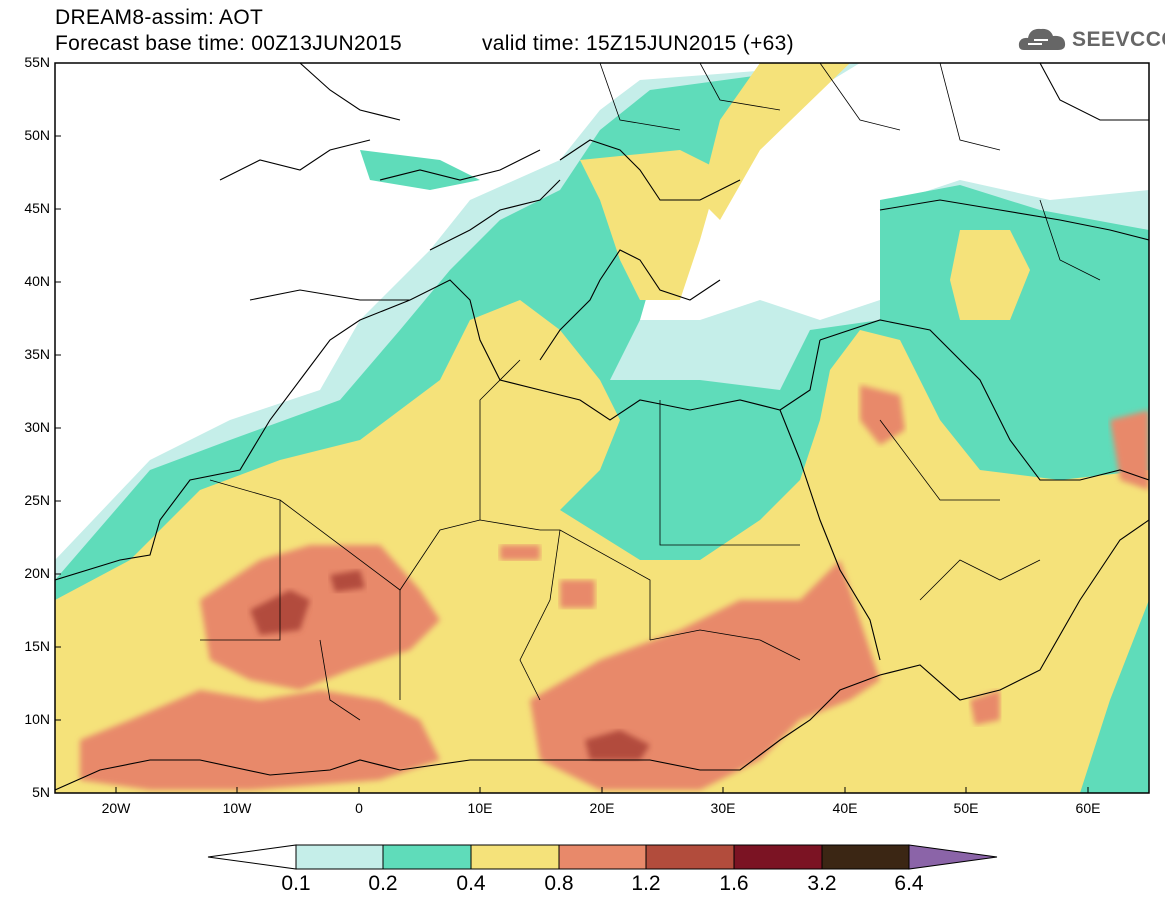  I want to click on lon-label-40e: 40E, so click(845, 808).